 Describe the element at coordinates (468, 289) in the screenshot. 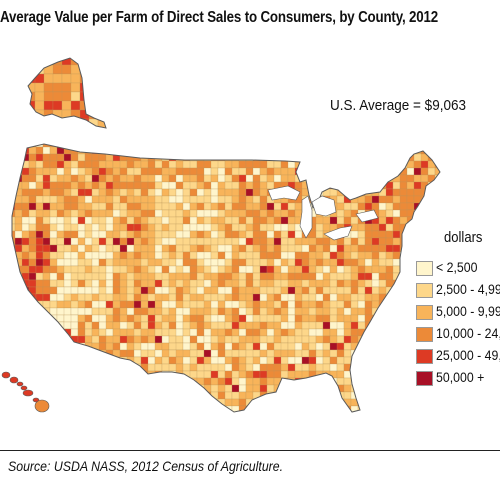

I see `legend-label: 2,500 - 4,99` at that location.